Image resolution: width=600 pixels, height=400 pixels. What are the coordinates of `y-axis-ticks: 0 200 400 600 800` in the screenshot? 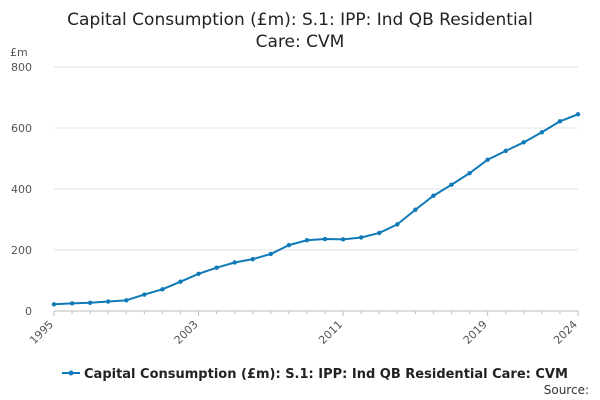 It's located at (21, 189).